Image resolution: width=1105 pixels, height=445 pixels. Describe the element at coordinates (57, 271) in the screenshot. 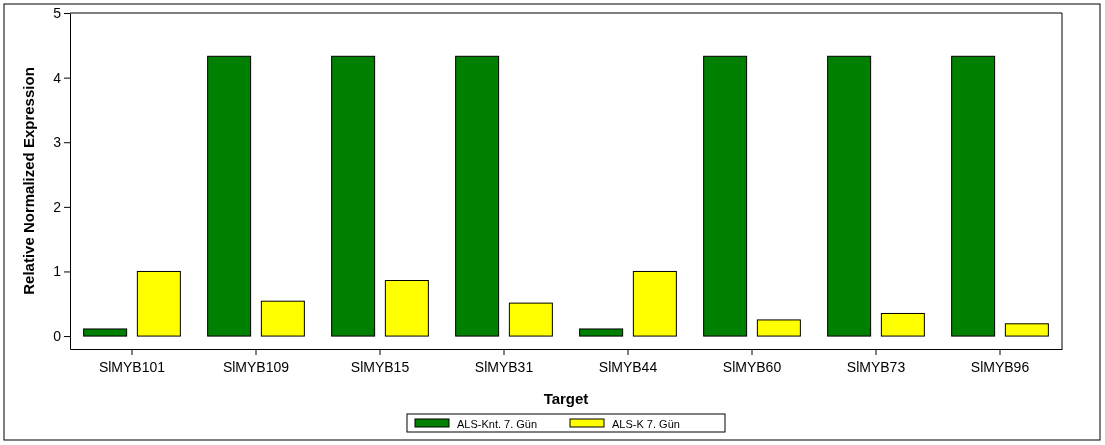

I see `y-tick-label: 1` at that location.